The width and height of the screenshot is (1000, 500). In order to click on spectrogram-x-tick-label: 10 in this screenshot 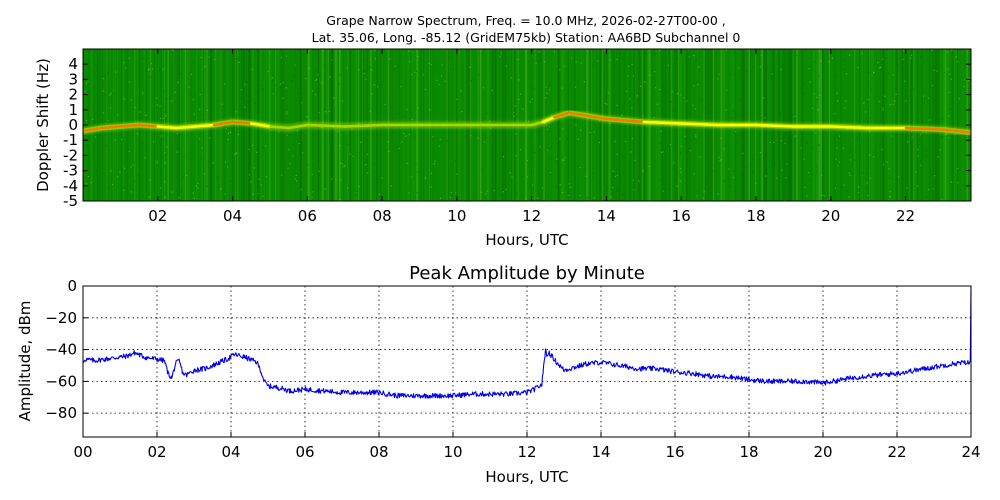, I will do `click(456, 216)`.